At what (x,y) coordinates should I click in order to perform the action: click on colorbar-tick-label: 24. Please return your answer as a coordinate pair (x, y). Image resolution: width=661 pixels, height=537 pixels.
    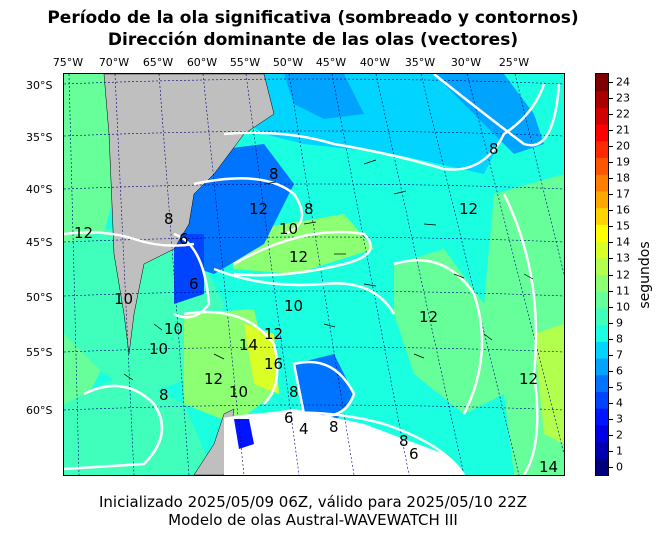
    Looking at the image, I should click on (623, 82).